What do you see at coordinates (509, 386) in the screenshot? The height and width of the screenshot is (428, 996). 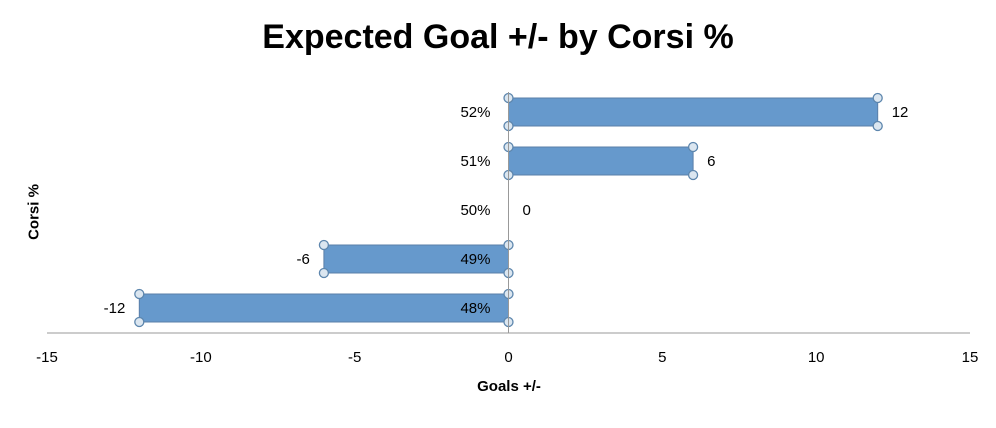 I see `x-axis-title: Goals +/-` at bounding box center [509, 386].